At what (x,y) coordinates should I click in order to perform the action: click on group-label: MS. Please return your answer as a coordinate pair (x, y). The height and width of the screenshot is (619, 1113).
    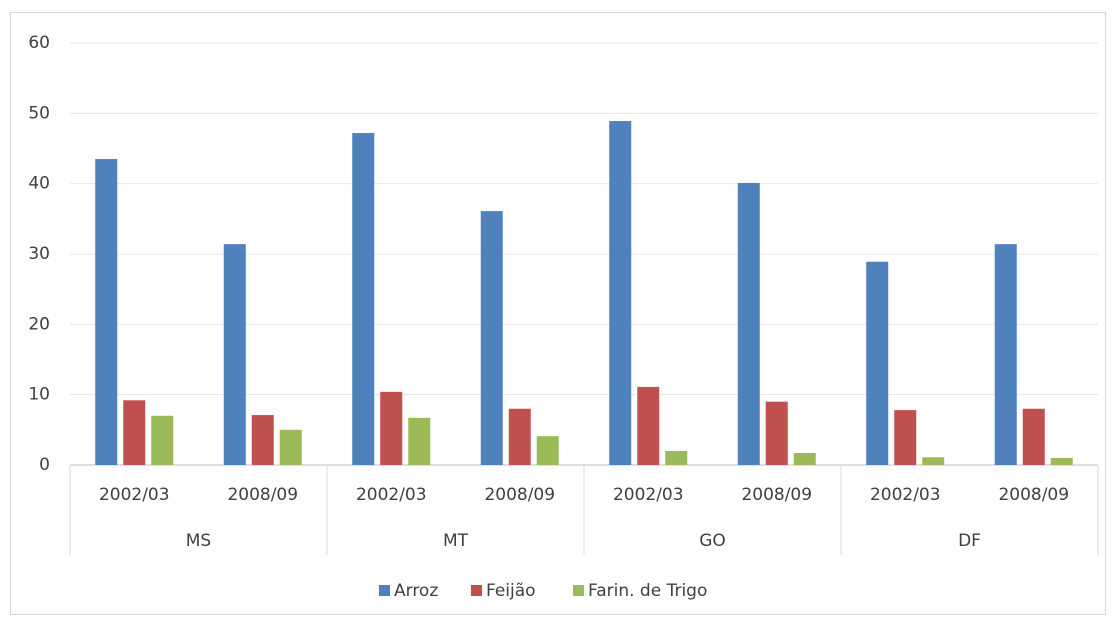
    Looking at the image, I should click on (198, 541).